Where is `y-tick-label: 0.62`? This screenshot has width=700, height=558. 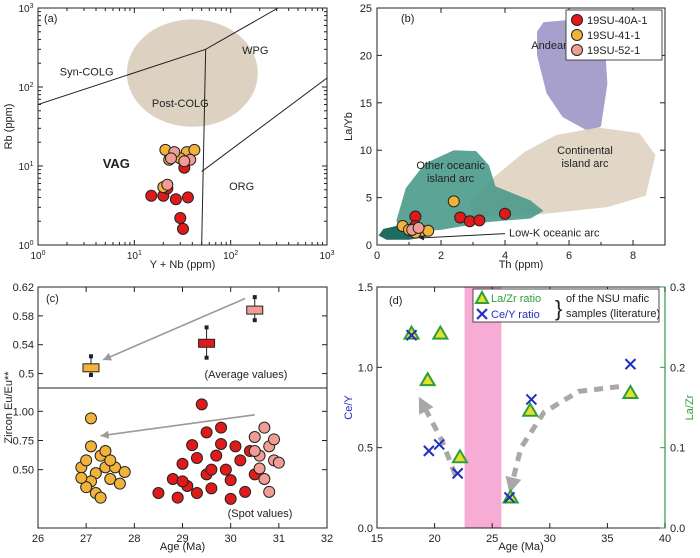 y-tick-label: 0.62 is located at coordinates (23, 288).